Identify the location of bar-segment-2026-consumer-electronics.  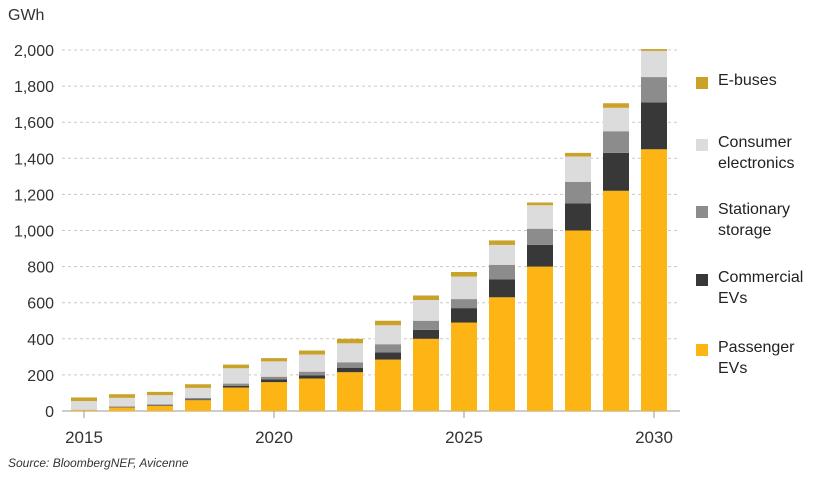
(502, 254).